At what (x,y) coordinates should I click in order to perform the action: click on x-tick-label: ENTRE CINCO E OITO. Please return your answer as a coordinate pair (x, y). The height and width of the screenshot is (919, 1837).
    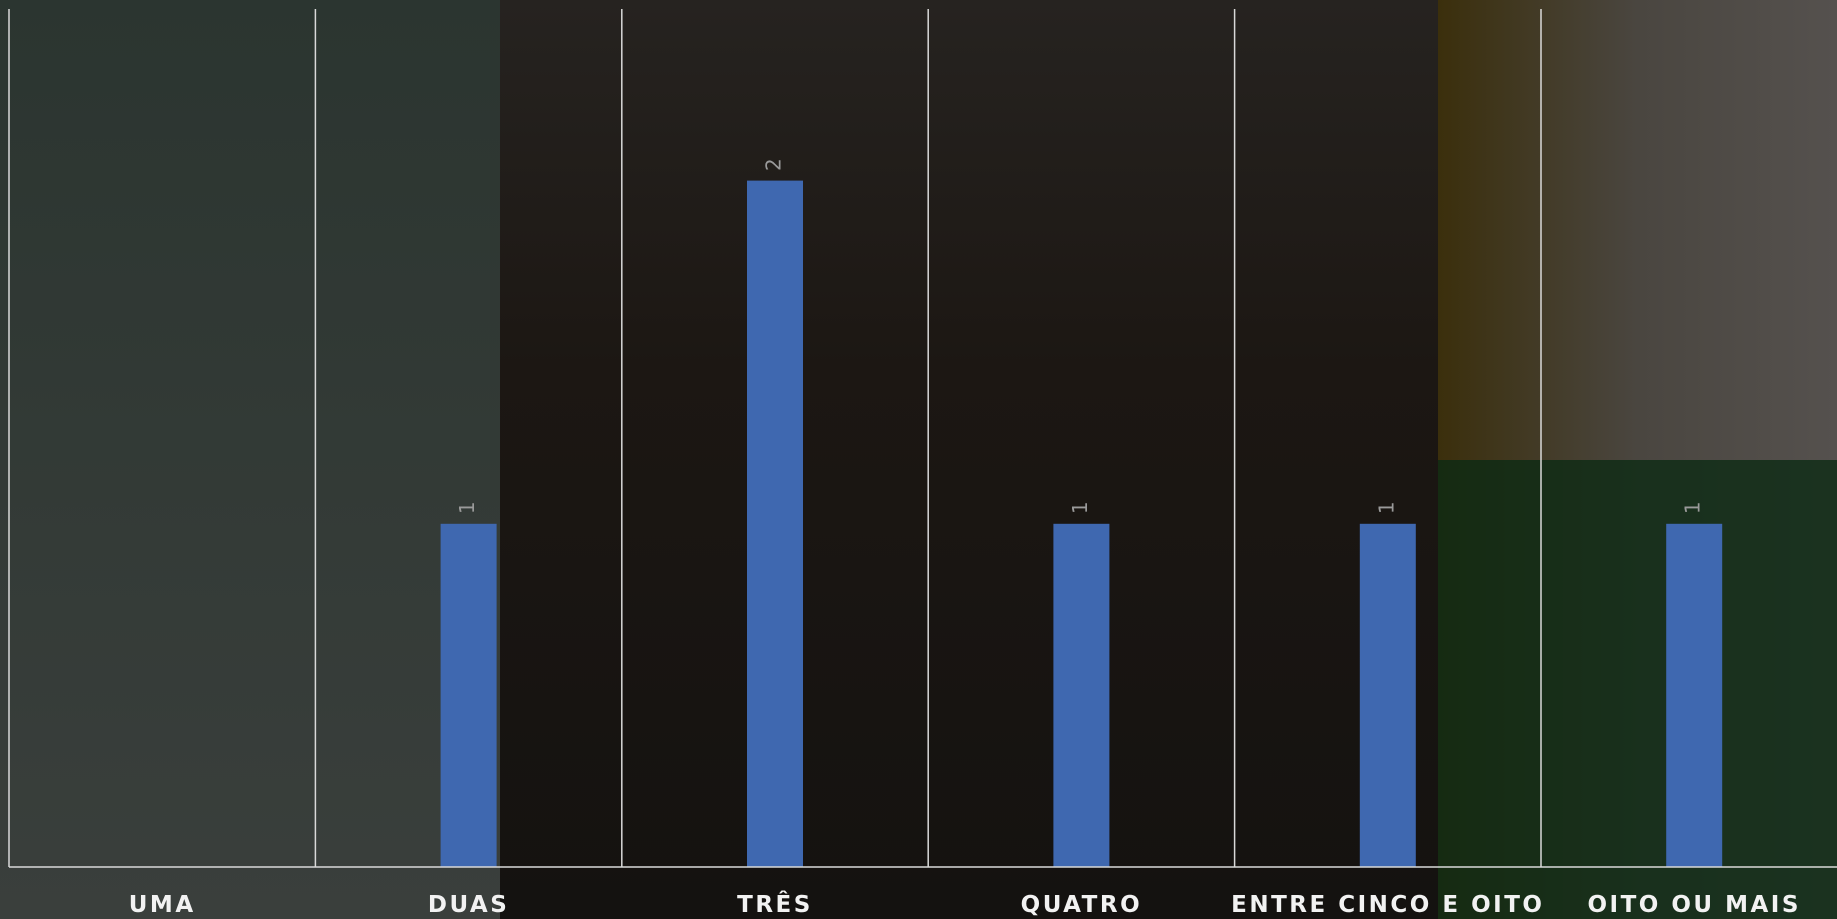
    Looking at the image, I should click on (1387, 905).